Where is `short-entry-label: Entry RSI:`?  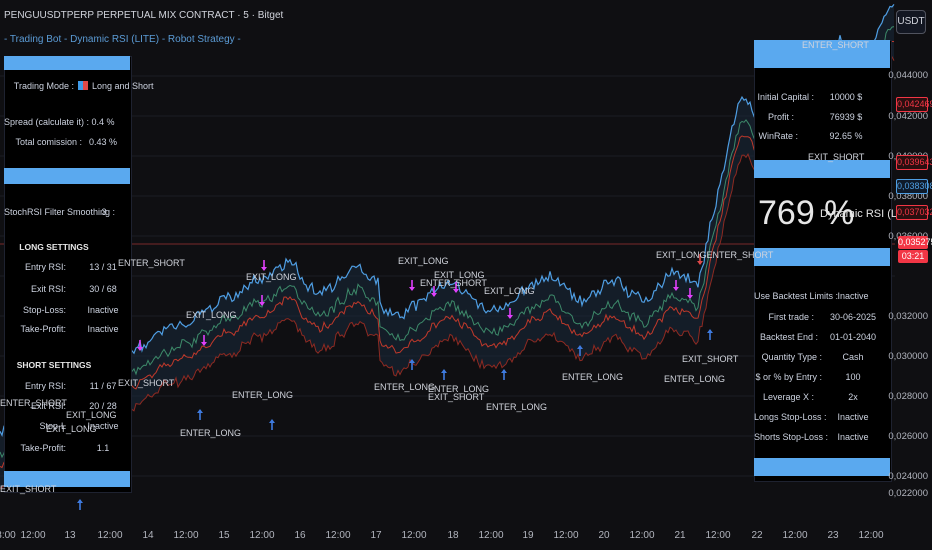
short-entry-label: Entry RSI: is located at coordinates (45, 386).